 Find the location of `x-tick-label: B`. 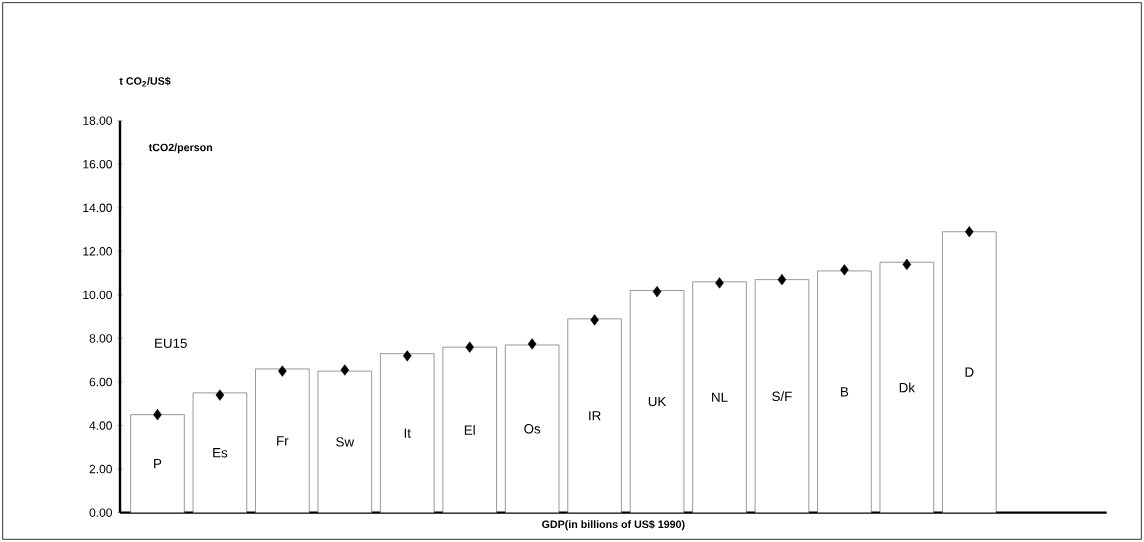

x-tick-label: B is located at coordinates (845, 392).